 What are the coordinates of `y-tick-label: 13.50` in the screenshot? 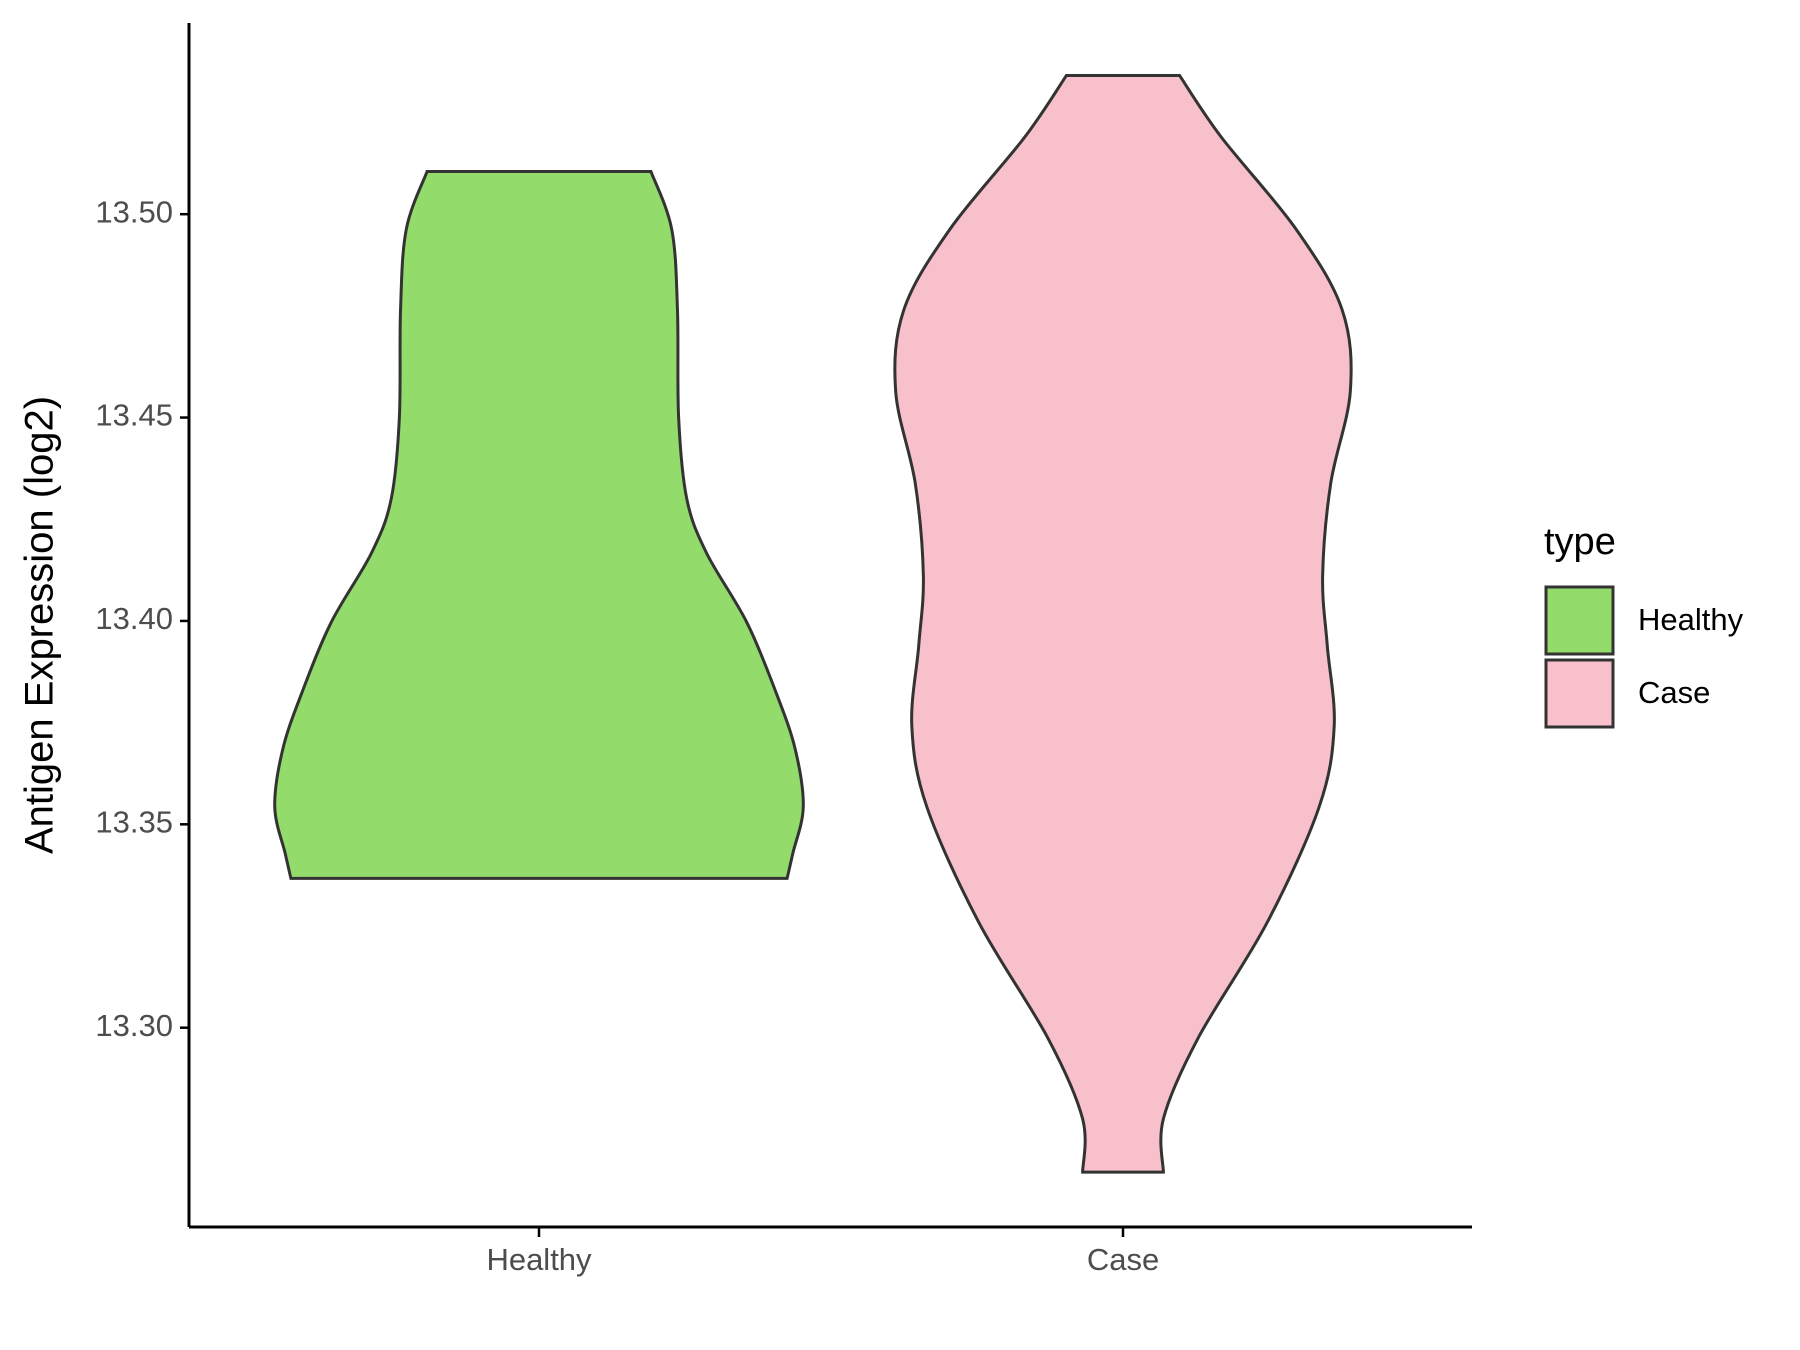 It's located at (134, 211).